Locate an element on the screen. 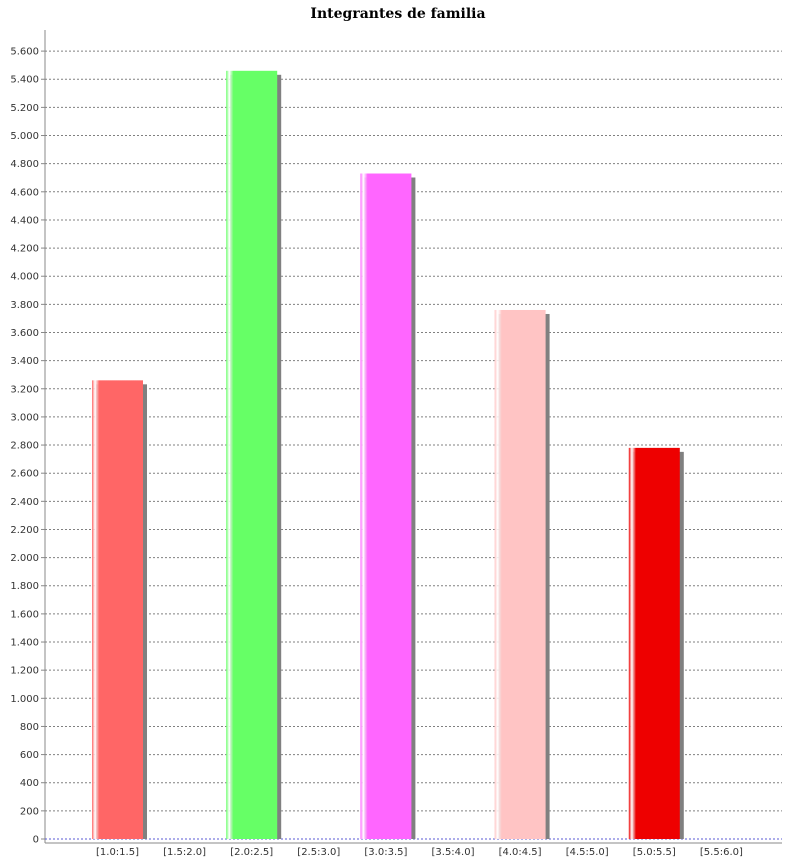 This screenshot has height=866, width=796. y-tick-label: 3.800 is located at coordinates (24, 305).